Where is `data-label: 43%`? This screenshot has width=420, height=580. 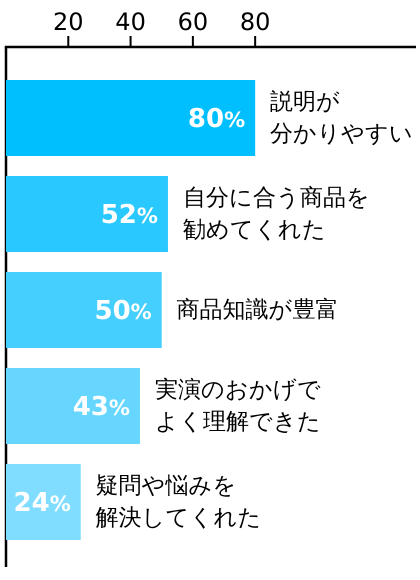 data-label: 43% is located at coordinates (101, 407).